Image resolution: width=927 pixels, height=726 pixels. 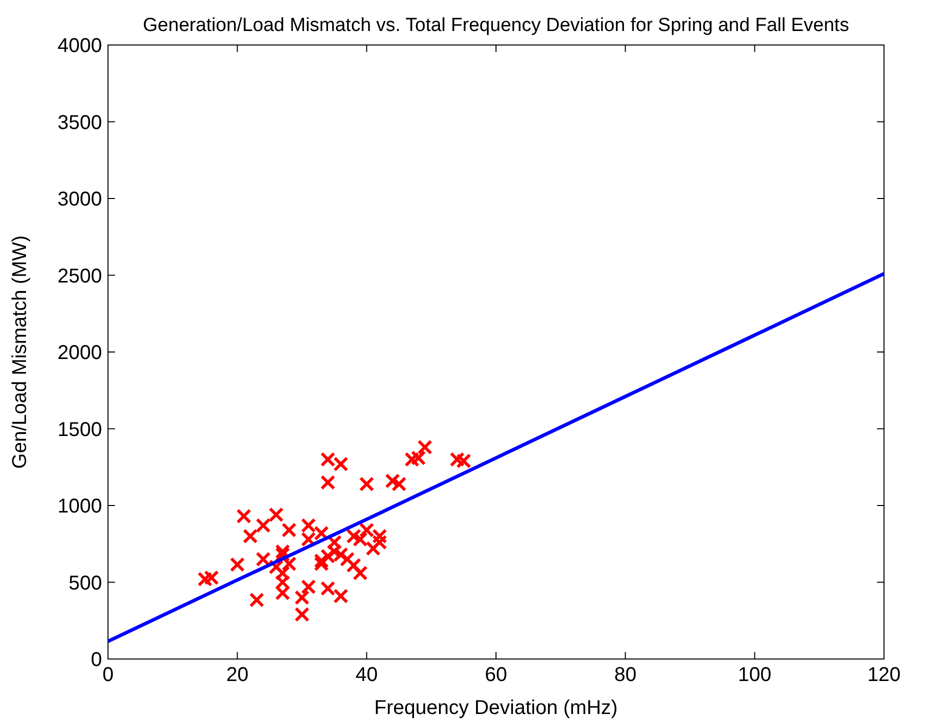 I want to click on y-tick-label: 1500, so click(x=80, y=429).